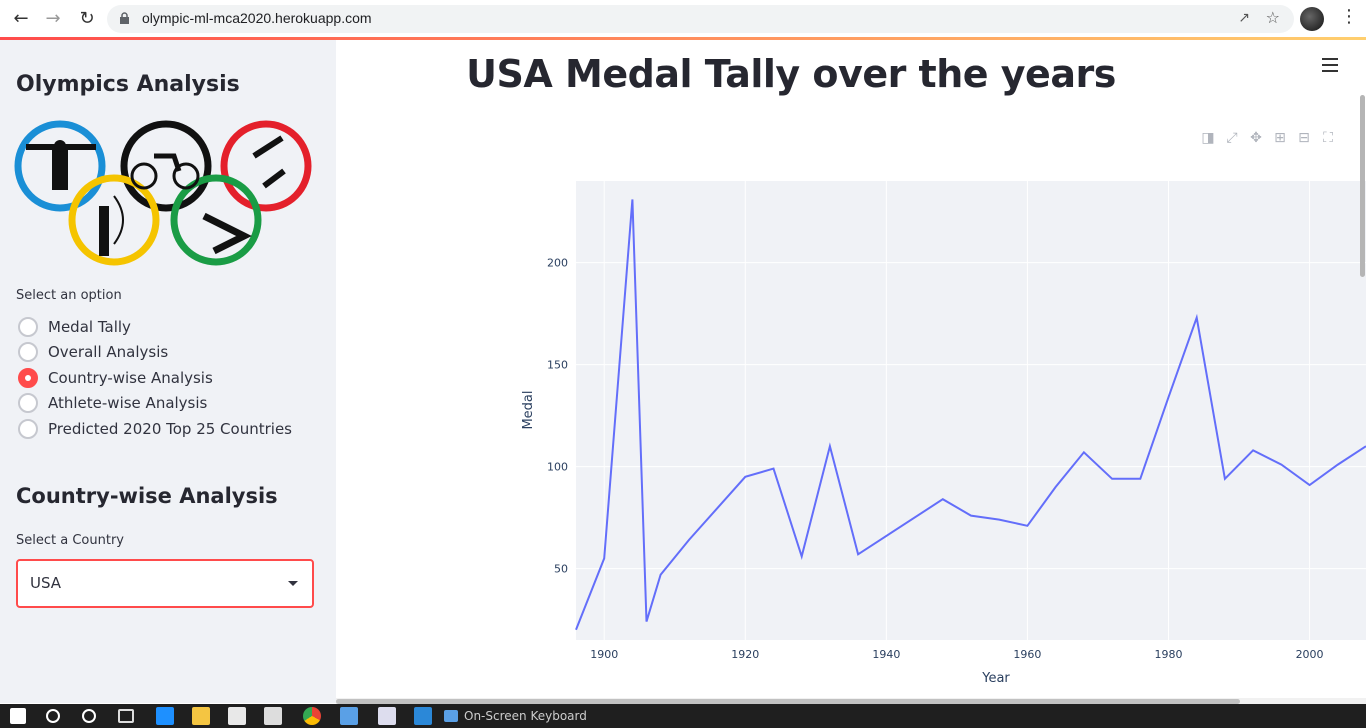  What do you see at coordinates (557, 416) in the screenshot?
I see `y-tick-labels: 50 100 150 200` at bounding box center [557, 416].